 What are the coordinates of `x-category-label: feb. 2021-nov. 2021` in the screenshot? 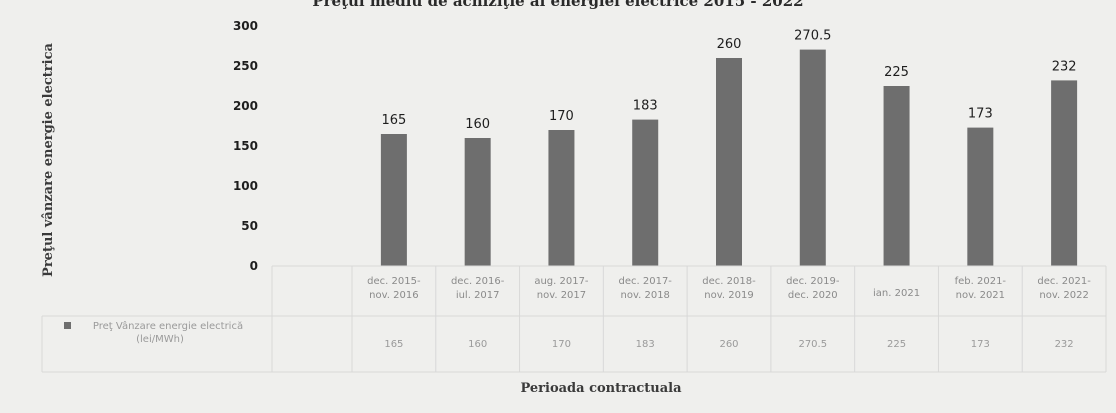 It's located at (981, 288).